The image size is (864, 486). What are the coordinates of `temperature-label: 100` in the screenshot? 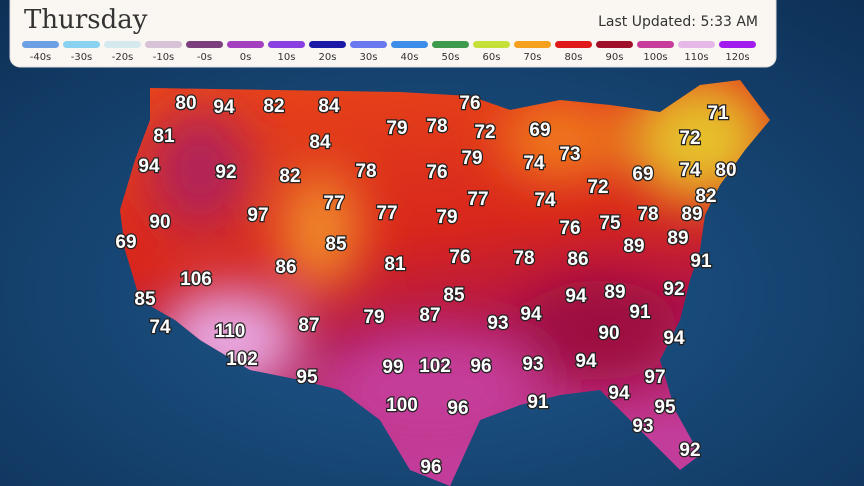 It's located at (402, 405).